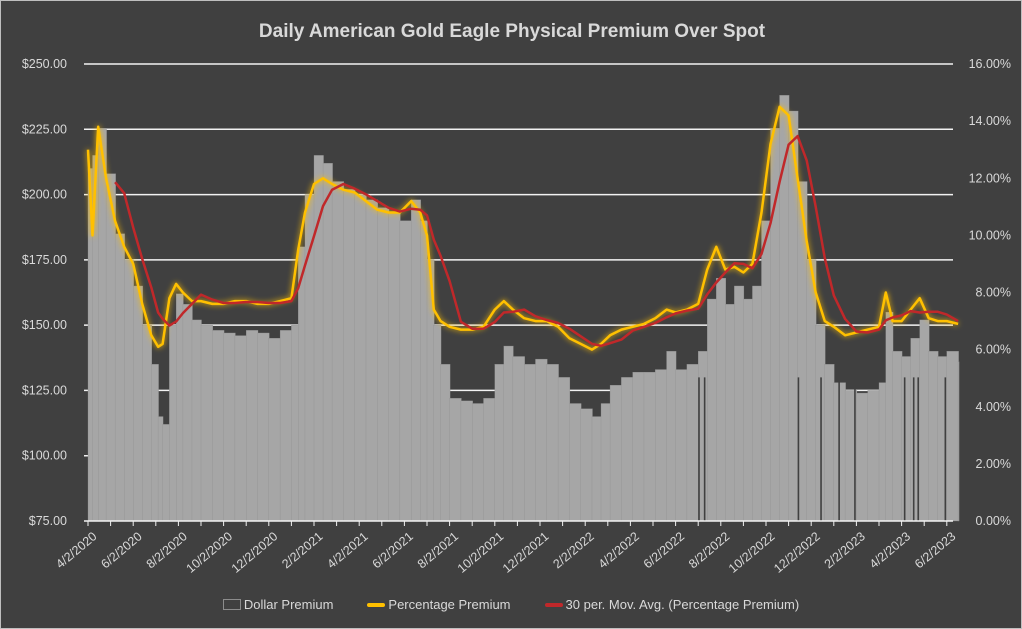 The image size is (1022, 629). I want to click on y-right-tick-label: 16.00%, so click(990, 64).